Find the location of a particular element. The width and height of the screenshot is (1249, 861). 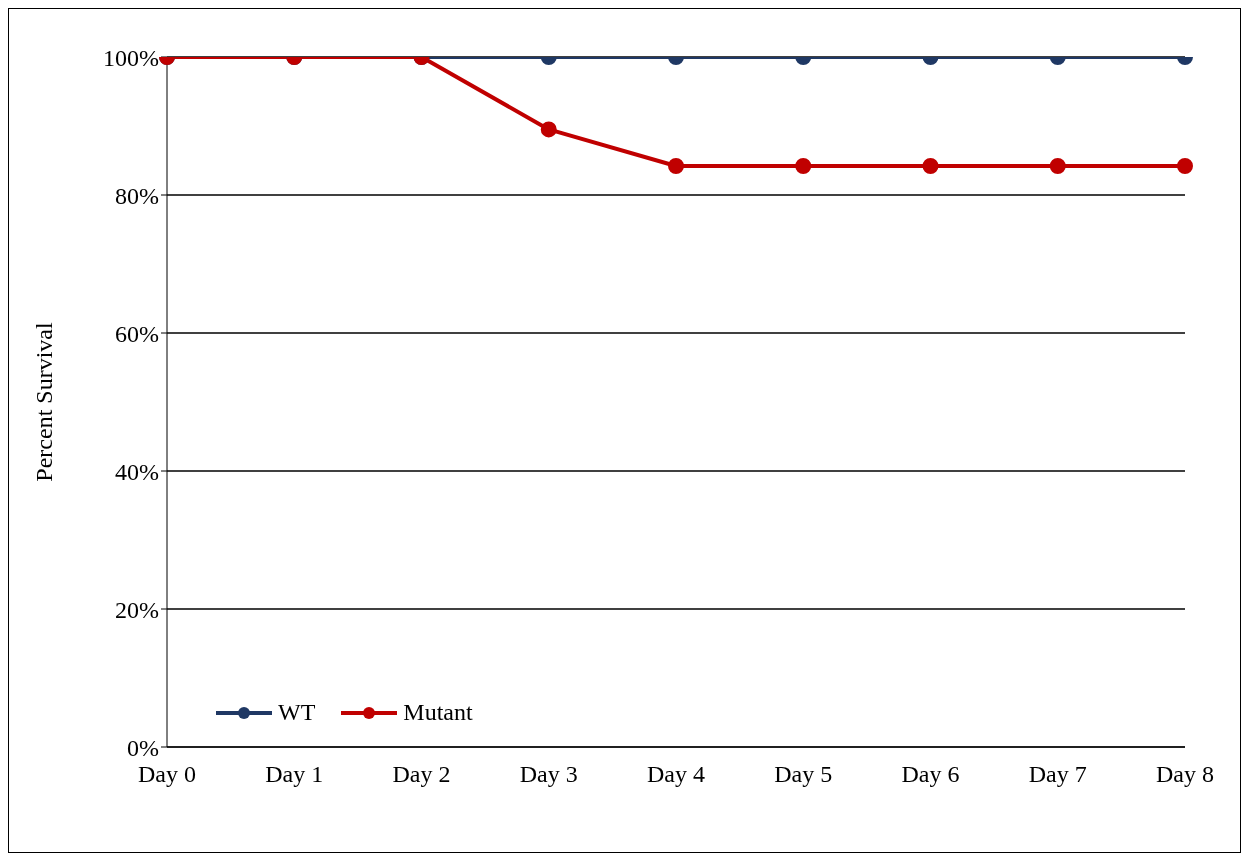

y-tick-label: 80% is located at coordinates (137, 195).